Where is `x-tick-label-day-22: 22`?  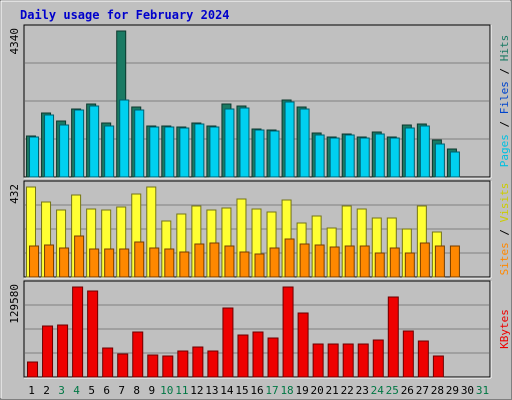 x-tick-label-day-22: 22 is located at coordinates (347, 390).